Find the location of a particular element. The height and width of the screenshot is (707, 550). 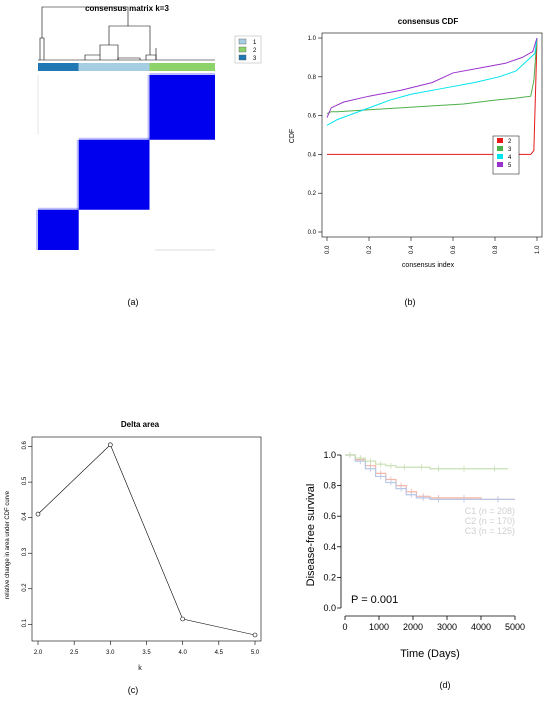

survival-xtick-label: 5000 is located at coordinates (515, 627).